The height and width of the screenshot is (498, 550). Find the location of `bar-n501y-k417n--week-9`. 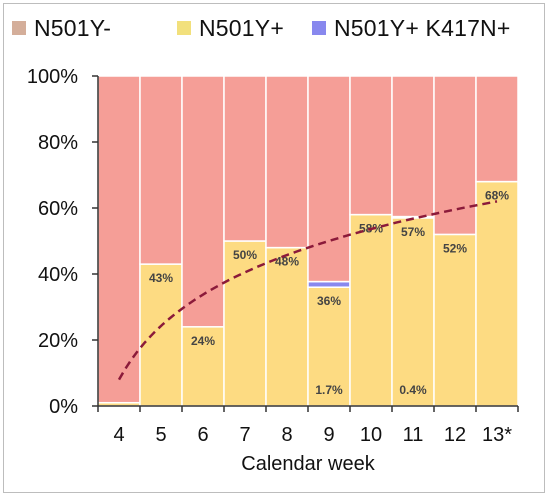

bar-n501y-k417n--week-9 is located at coordinates (329, 284).